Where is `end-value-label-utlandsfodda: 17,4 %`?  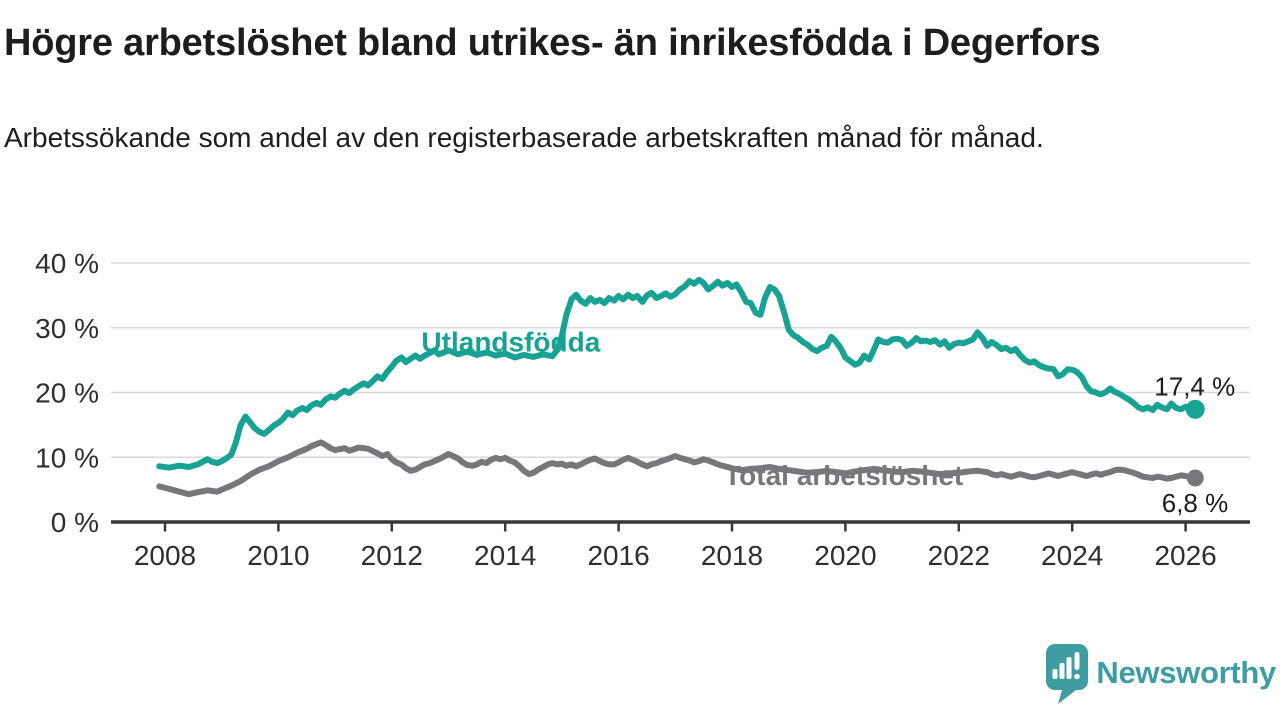 end-value-label-utlandsfodda: 17,4 % is located at coordinates (1194, 386).